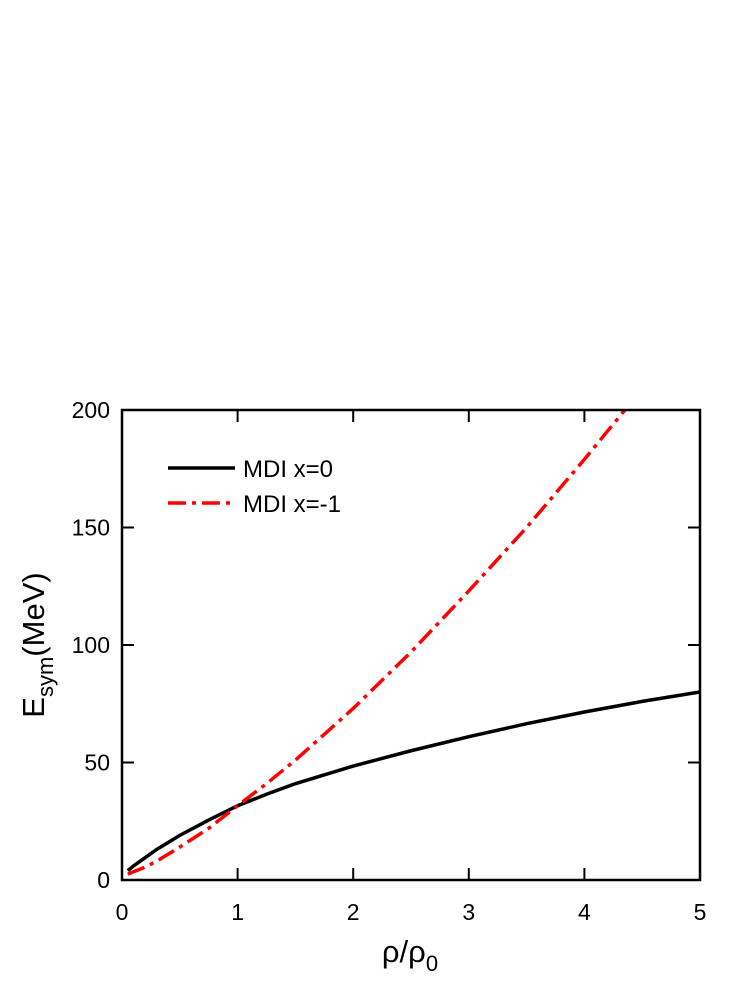  Describe the element at coordinates (288, 469) in the screenshot. I see `legend-label: MDI x=0` at that location.